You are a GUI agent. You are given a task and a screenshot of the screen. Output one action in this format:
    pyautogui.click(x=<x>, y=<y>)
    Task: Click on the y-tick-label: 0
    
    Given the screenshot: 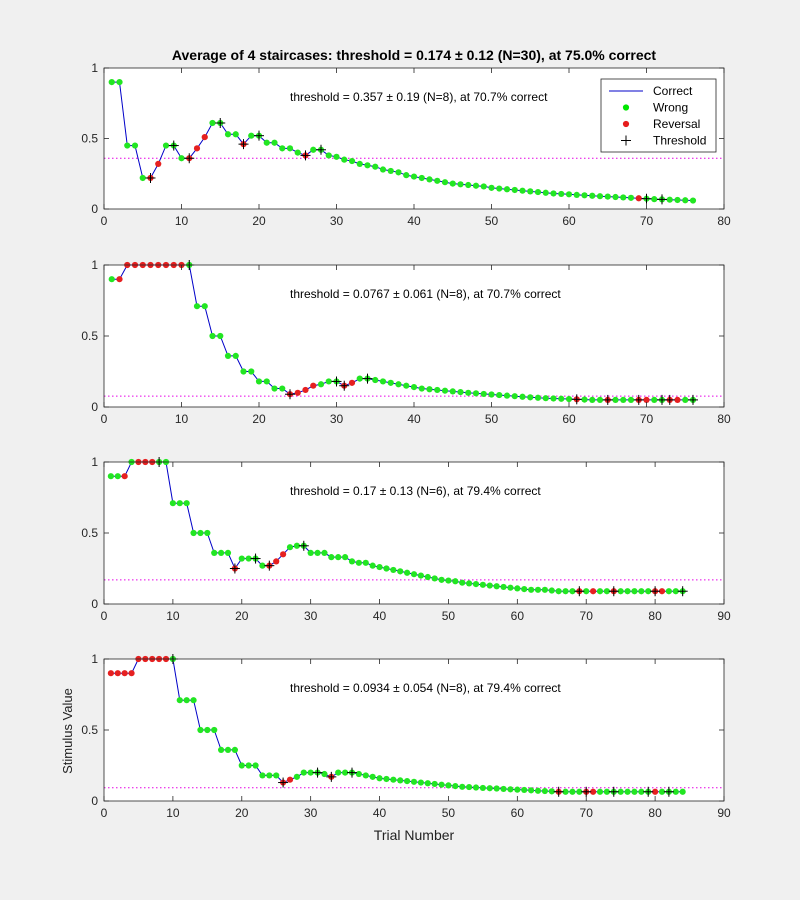 What is the action you would take?
    pyautogui.click(x=94, y=604)
    